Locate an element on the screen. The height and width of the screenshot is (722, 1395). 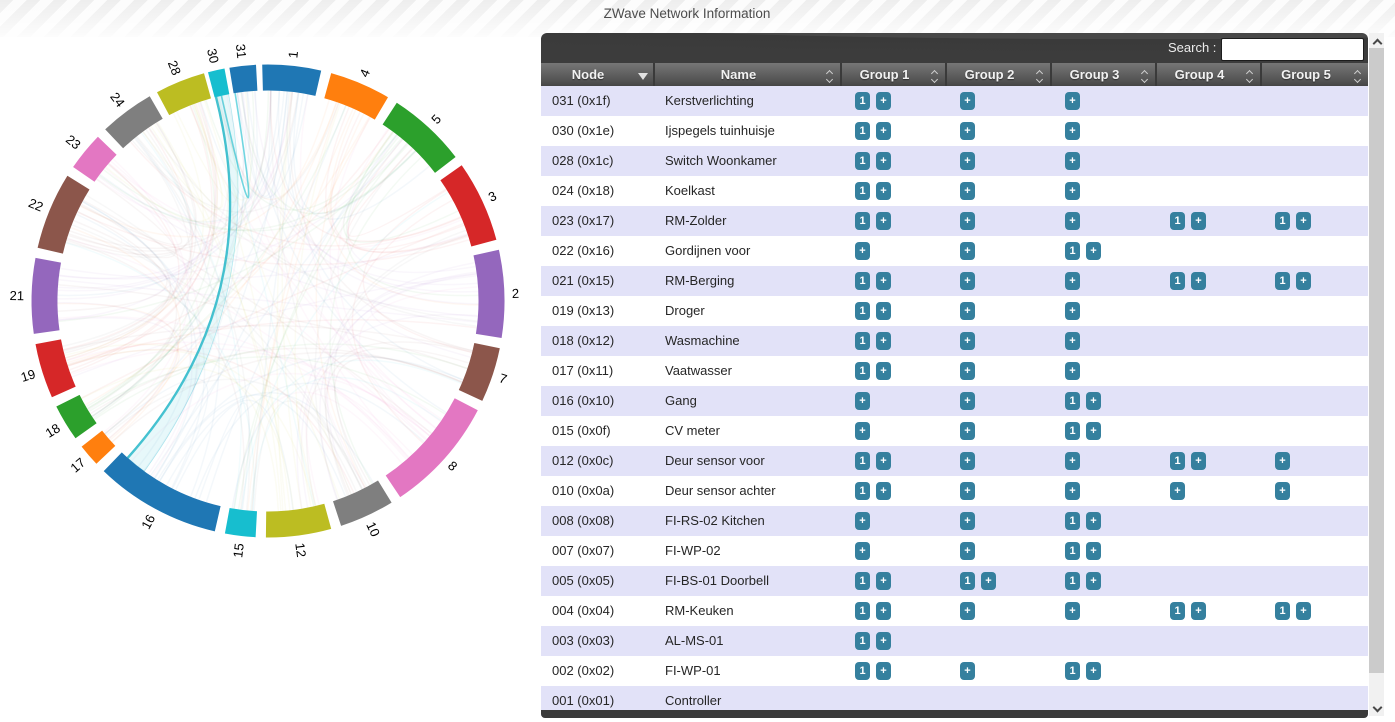
svg-text: 23 is located at coordinates (73, 142).